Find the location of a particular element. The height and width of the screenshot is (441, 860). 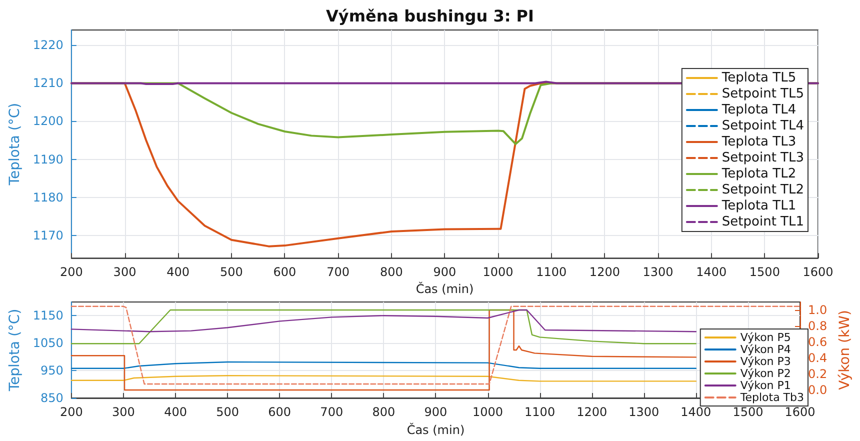

y2-tick-label: 0.4 is located at coordinates (818, 358).